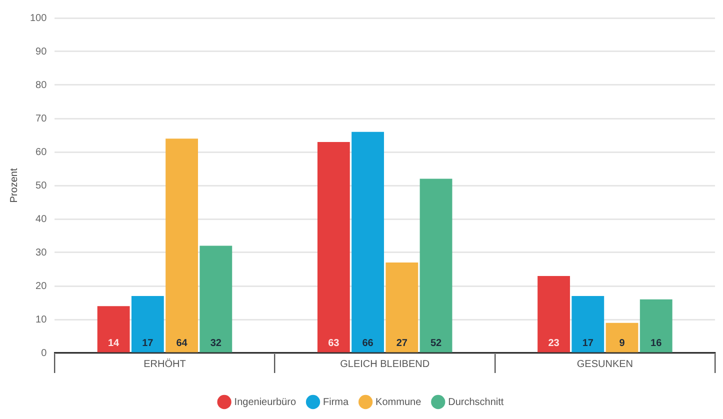  What do you see at coordinates (14, 185) in the screenshot?
I see `y-axis-title: Prozent` at bounding box center [14, 185].